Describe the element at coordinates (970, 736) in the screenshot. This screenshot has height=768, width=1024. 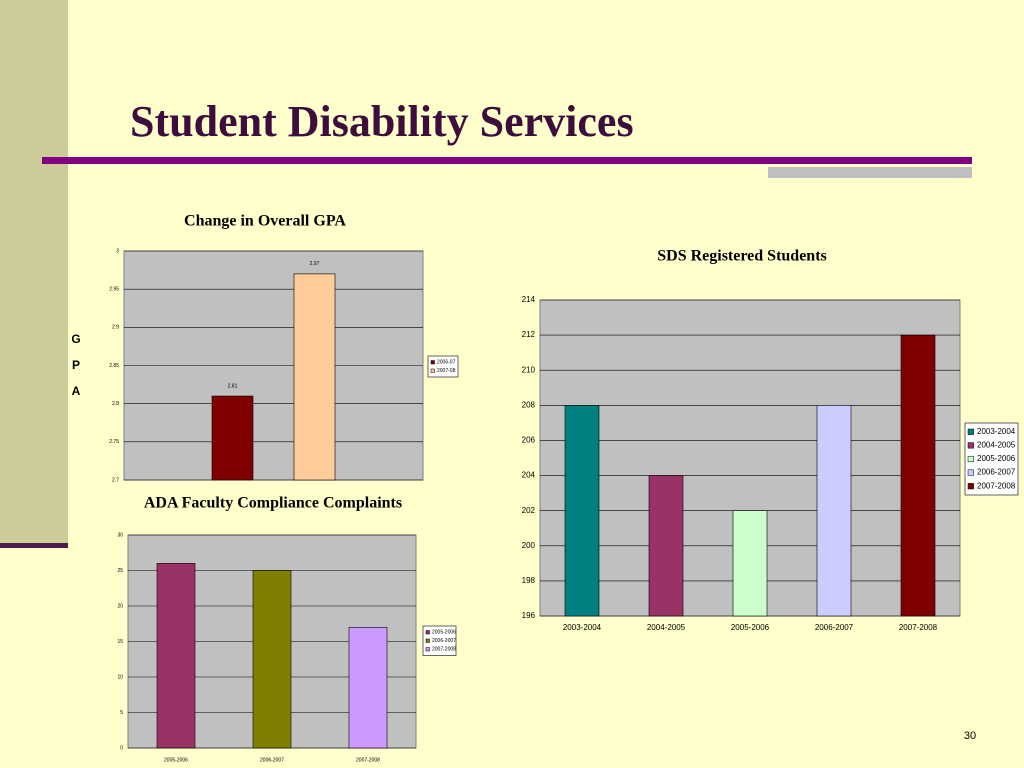
I see `page-number: 30` at that location.